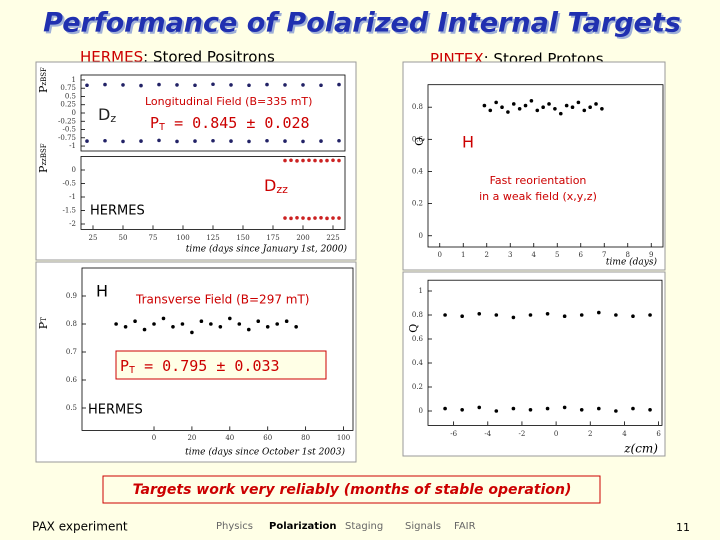 This screenshot has width=720, height=540. Describe the element at coordinates (117, 211) in the screenshot. I see `hermes-label: HERMES` at that location.